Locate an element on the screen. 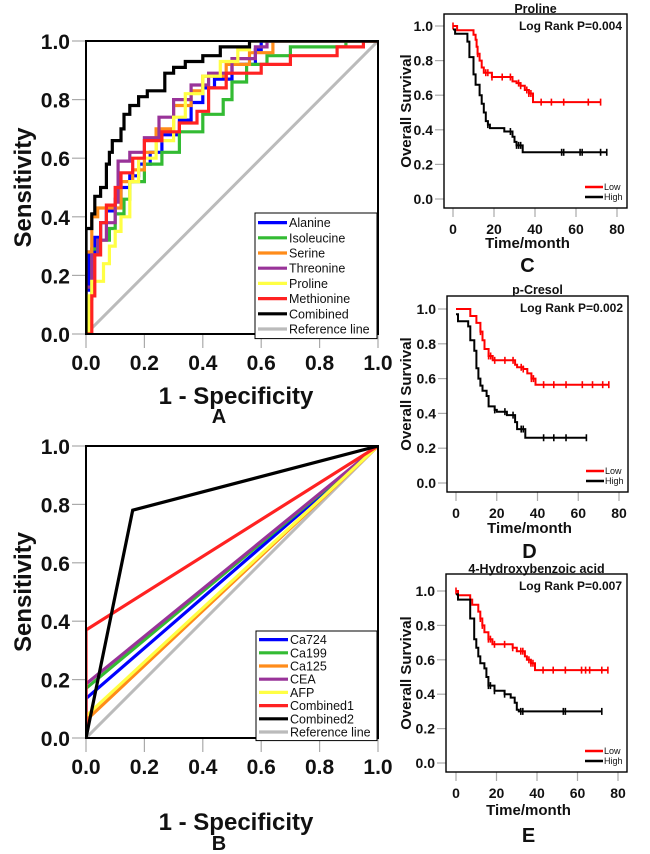 This screenshot has height=854, width=650. km-curve-low is located at coordinates (532, 631).